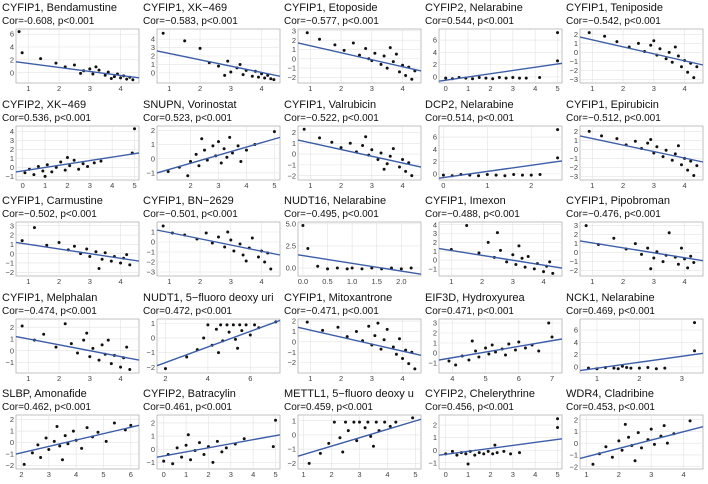 This screenshot has height=484, width=708. Describe the element at coordinates (261, 281) in the screenshot. I see `x-tick-label: 4` at that location.